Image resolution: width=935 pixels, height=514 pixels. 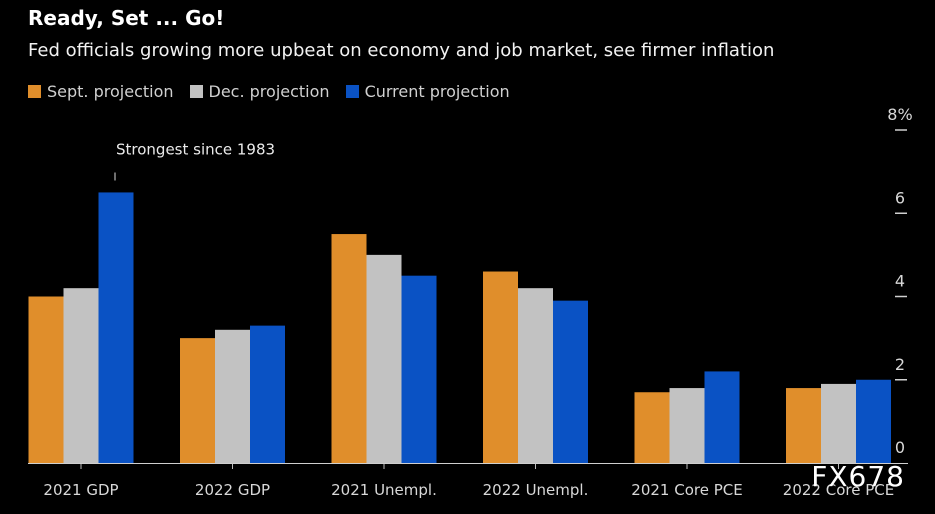 What do you see at coordinates (110, 91) in the screenshot?
I see `legend-label-sept: Sept. projection` at bounding box center [110, 91].